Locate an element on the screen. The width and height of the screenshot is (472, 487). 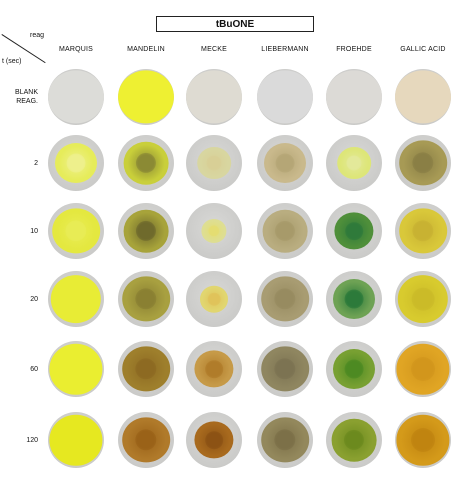
row-label: 20 is located at coordinates (34, 299).